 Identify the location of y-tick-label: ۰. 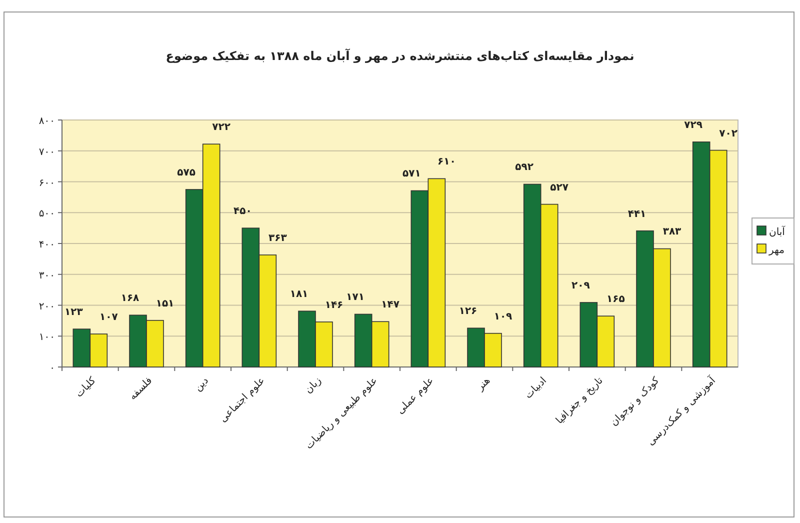
(52, 368).